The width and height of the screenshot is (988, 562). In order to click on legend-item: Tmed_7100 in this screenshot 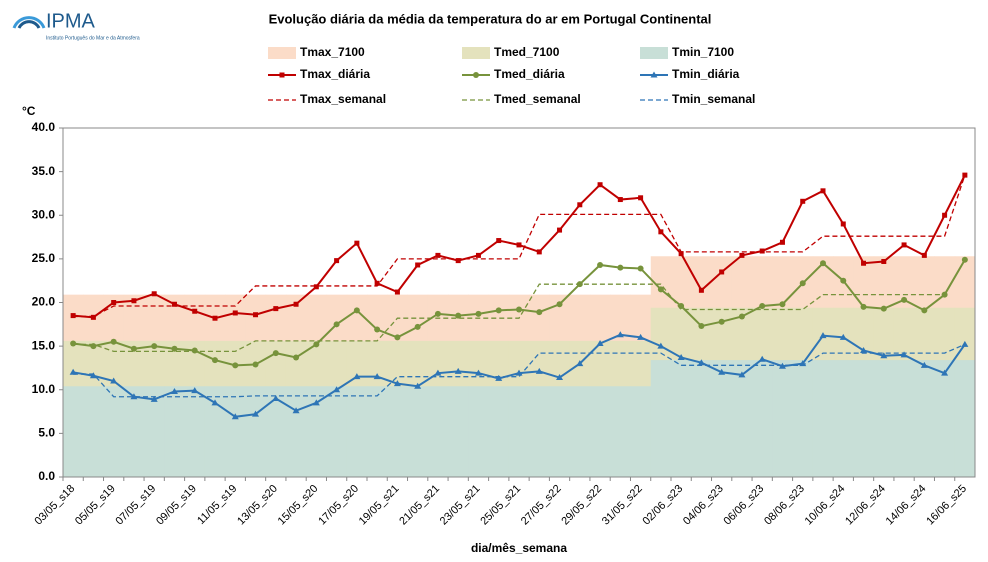, I will do `click(511, 52)`.